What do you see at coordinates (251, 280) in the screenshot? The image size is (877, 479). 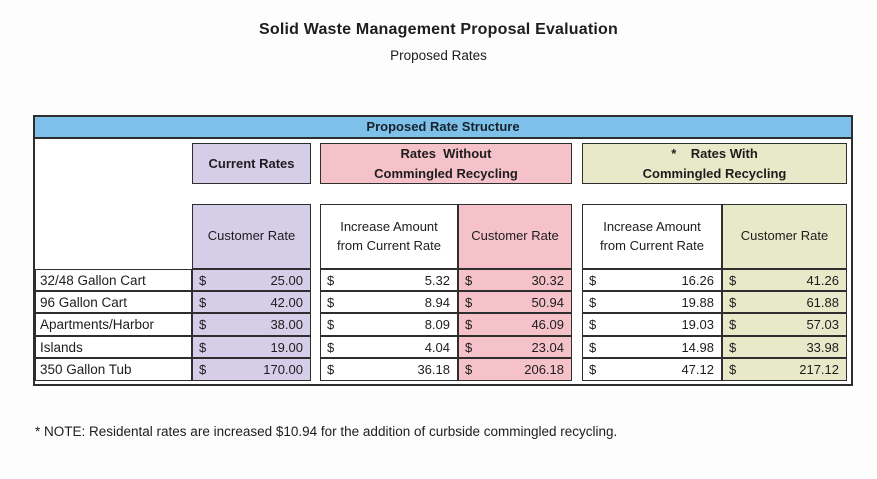 I see `cell-current-rate: $25.00` at bounding box center [251, 280].